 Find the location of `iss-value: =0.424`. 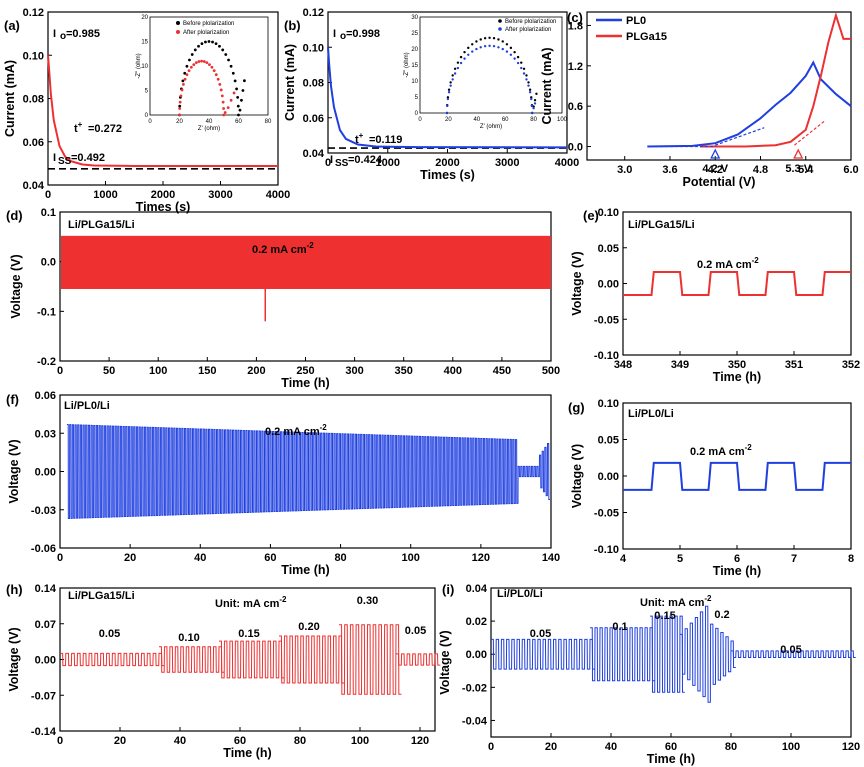

iss-value: =0.424 is located at coordinates (365, 160).